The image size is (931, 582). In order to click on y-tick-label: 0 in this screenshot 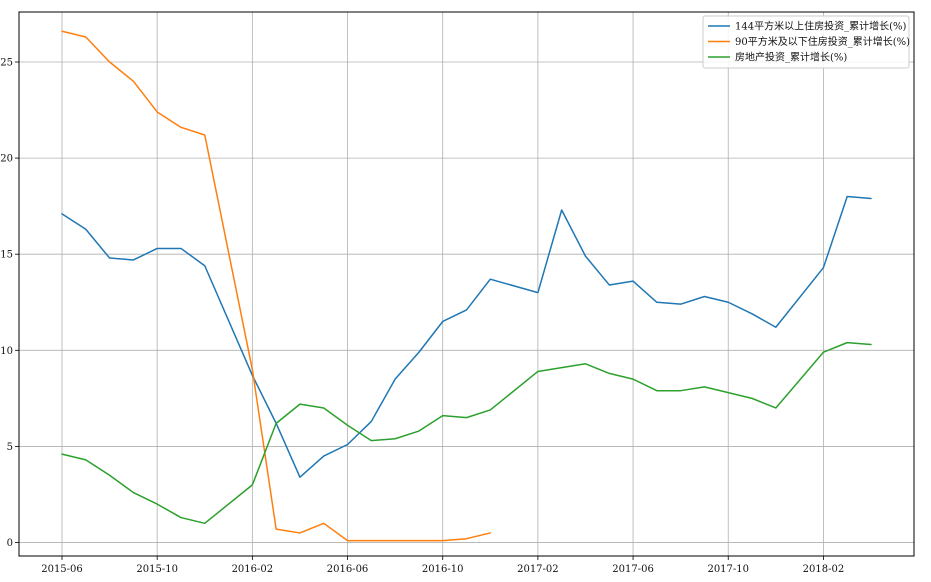, I will do `click(10, 543)`.